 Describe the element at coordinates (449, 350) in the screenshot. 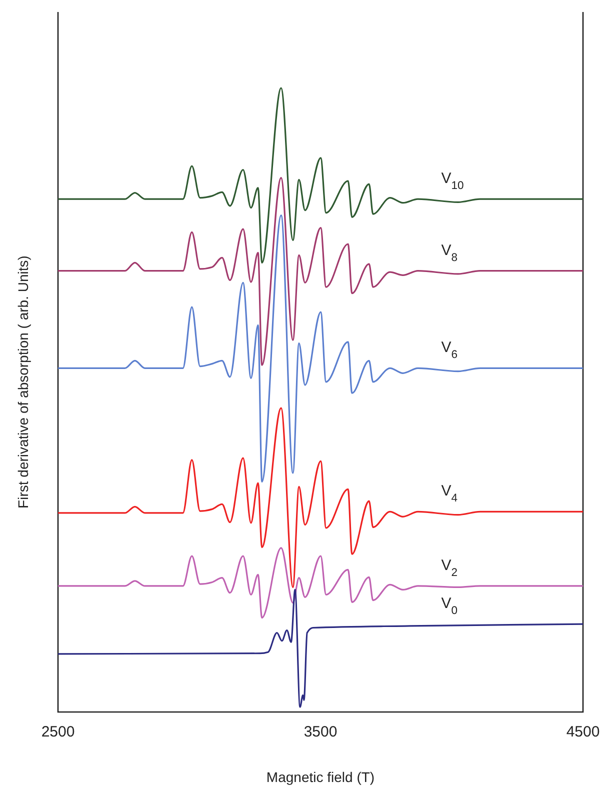

I see `series-label: V$_{6}$` at that location.